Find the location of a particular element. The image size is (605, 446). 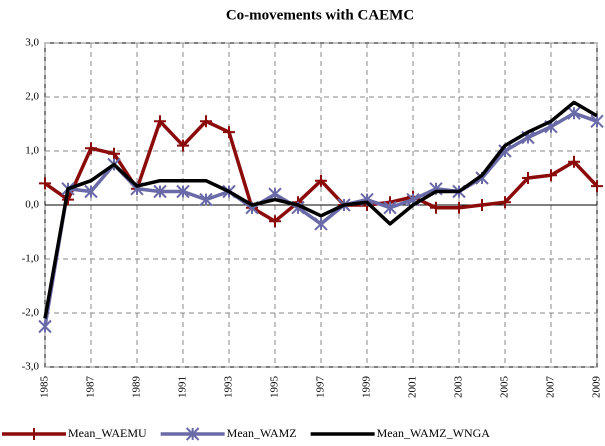

x-tick-label: 2005 is located at coordinates (505, 387).